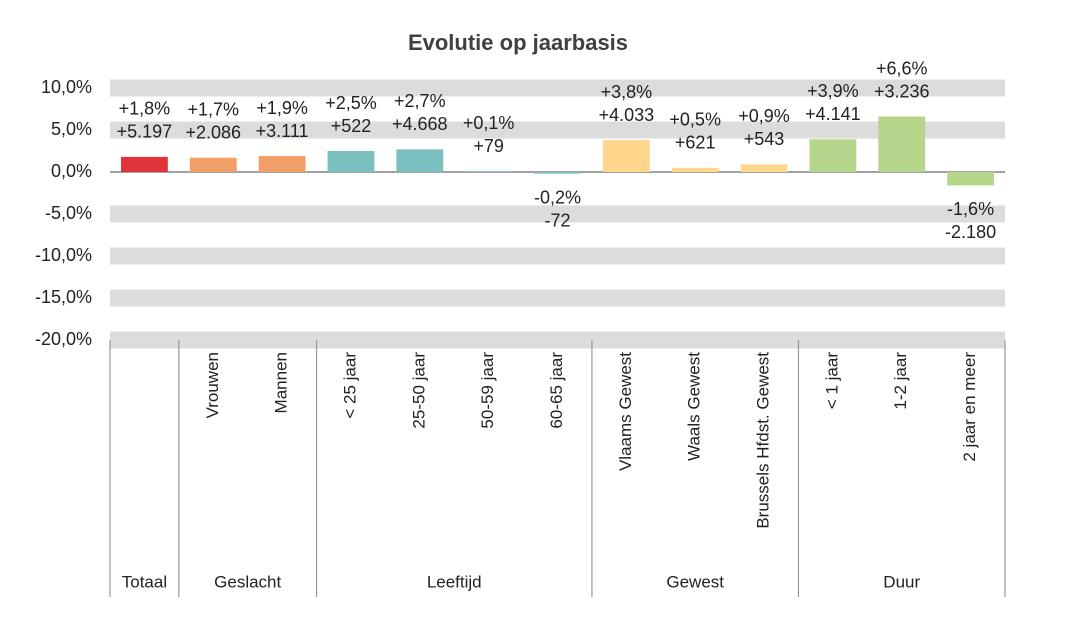  Describe the element at coordinates (63, 255) in the screenshot. I see `y-tick-label: -10,0%` at that location.